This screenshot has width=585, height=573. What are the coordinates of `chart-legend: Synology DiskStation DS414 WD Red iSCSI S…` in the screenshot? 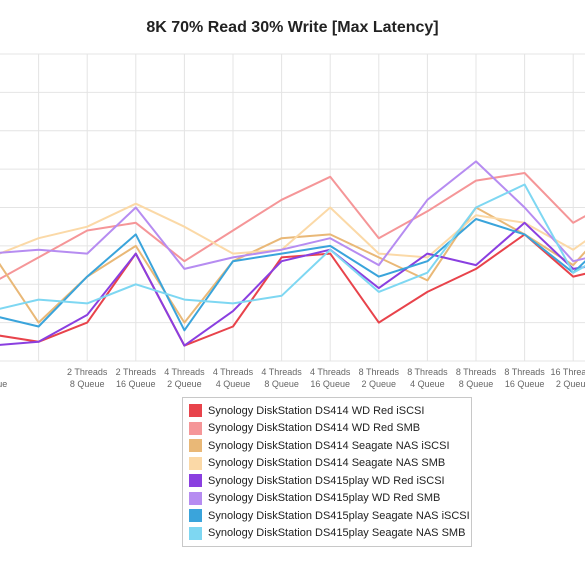 It's located at (327, 472).